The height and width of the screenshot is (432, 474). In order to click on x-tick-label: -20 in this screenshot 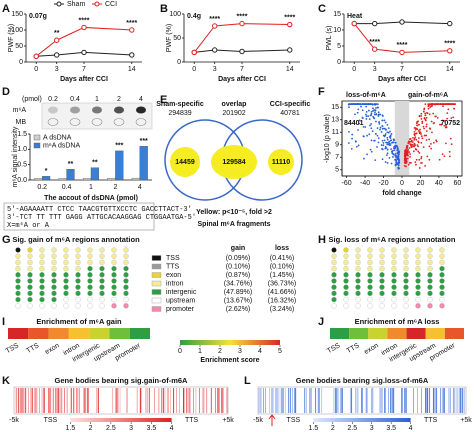, I will do `click(383, 183)`.